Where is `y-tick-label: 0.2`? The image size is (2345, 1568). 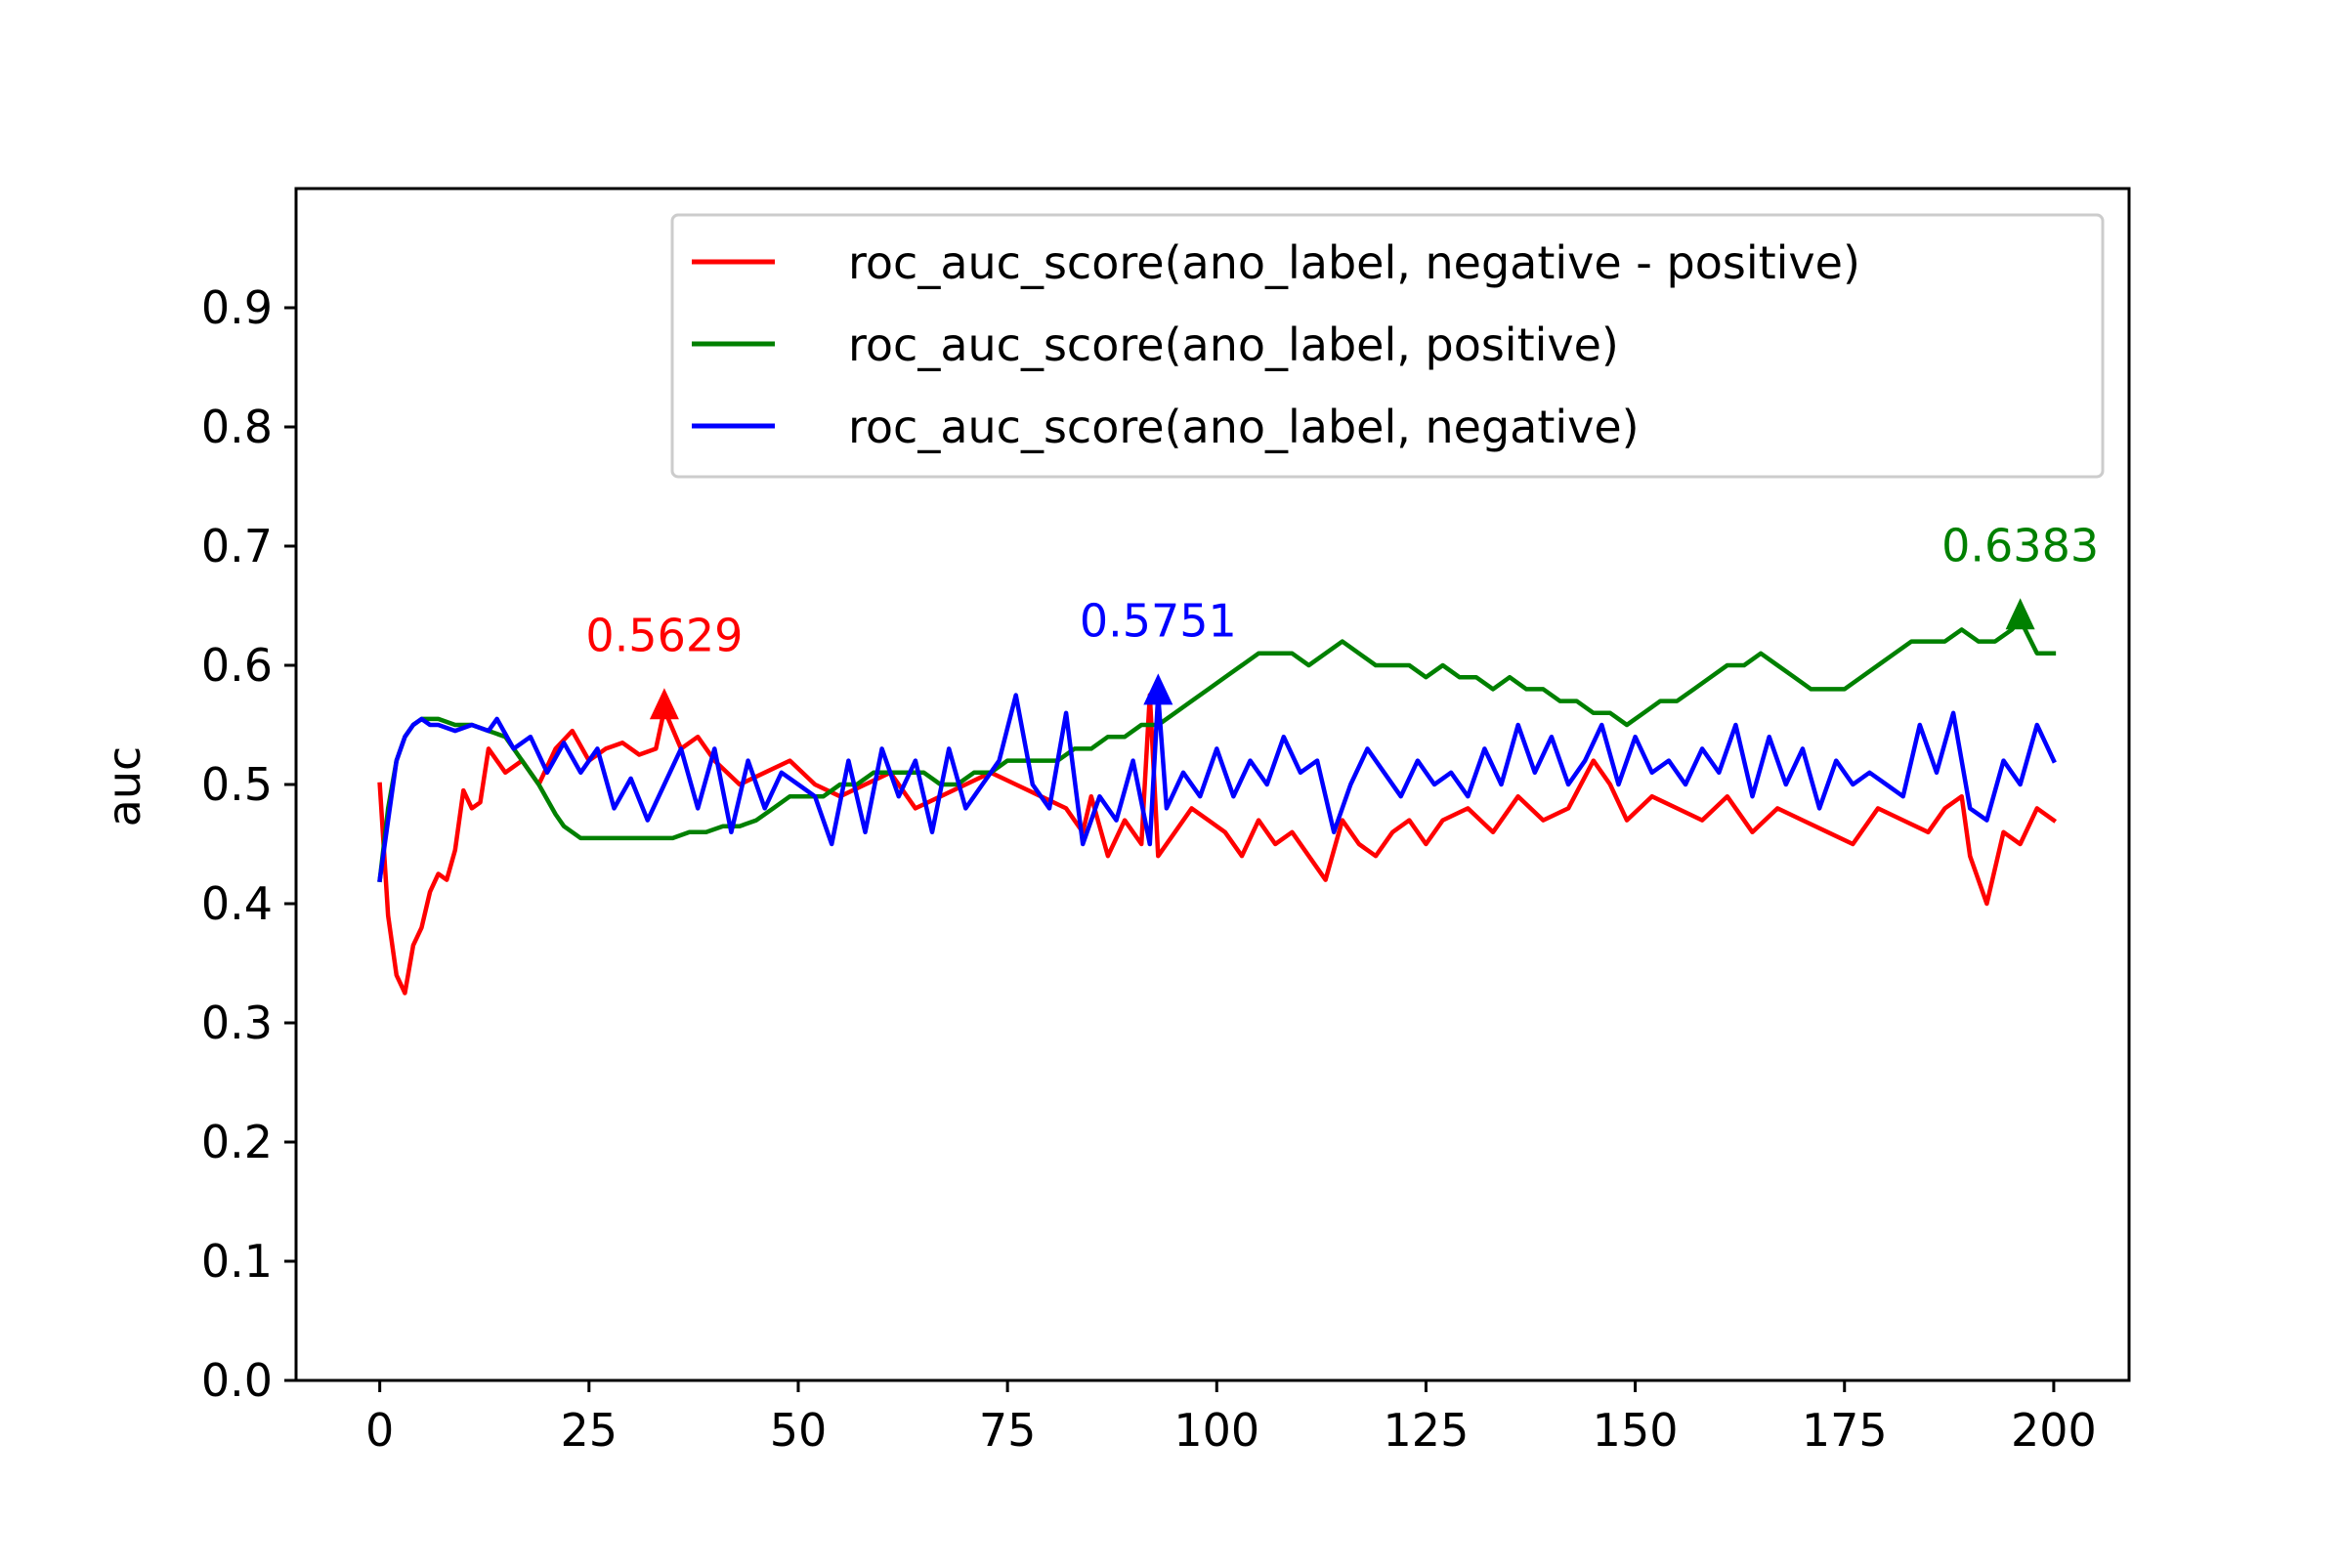 y-tick-label: 0.2 is located at coordinates (237, 1142).